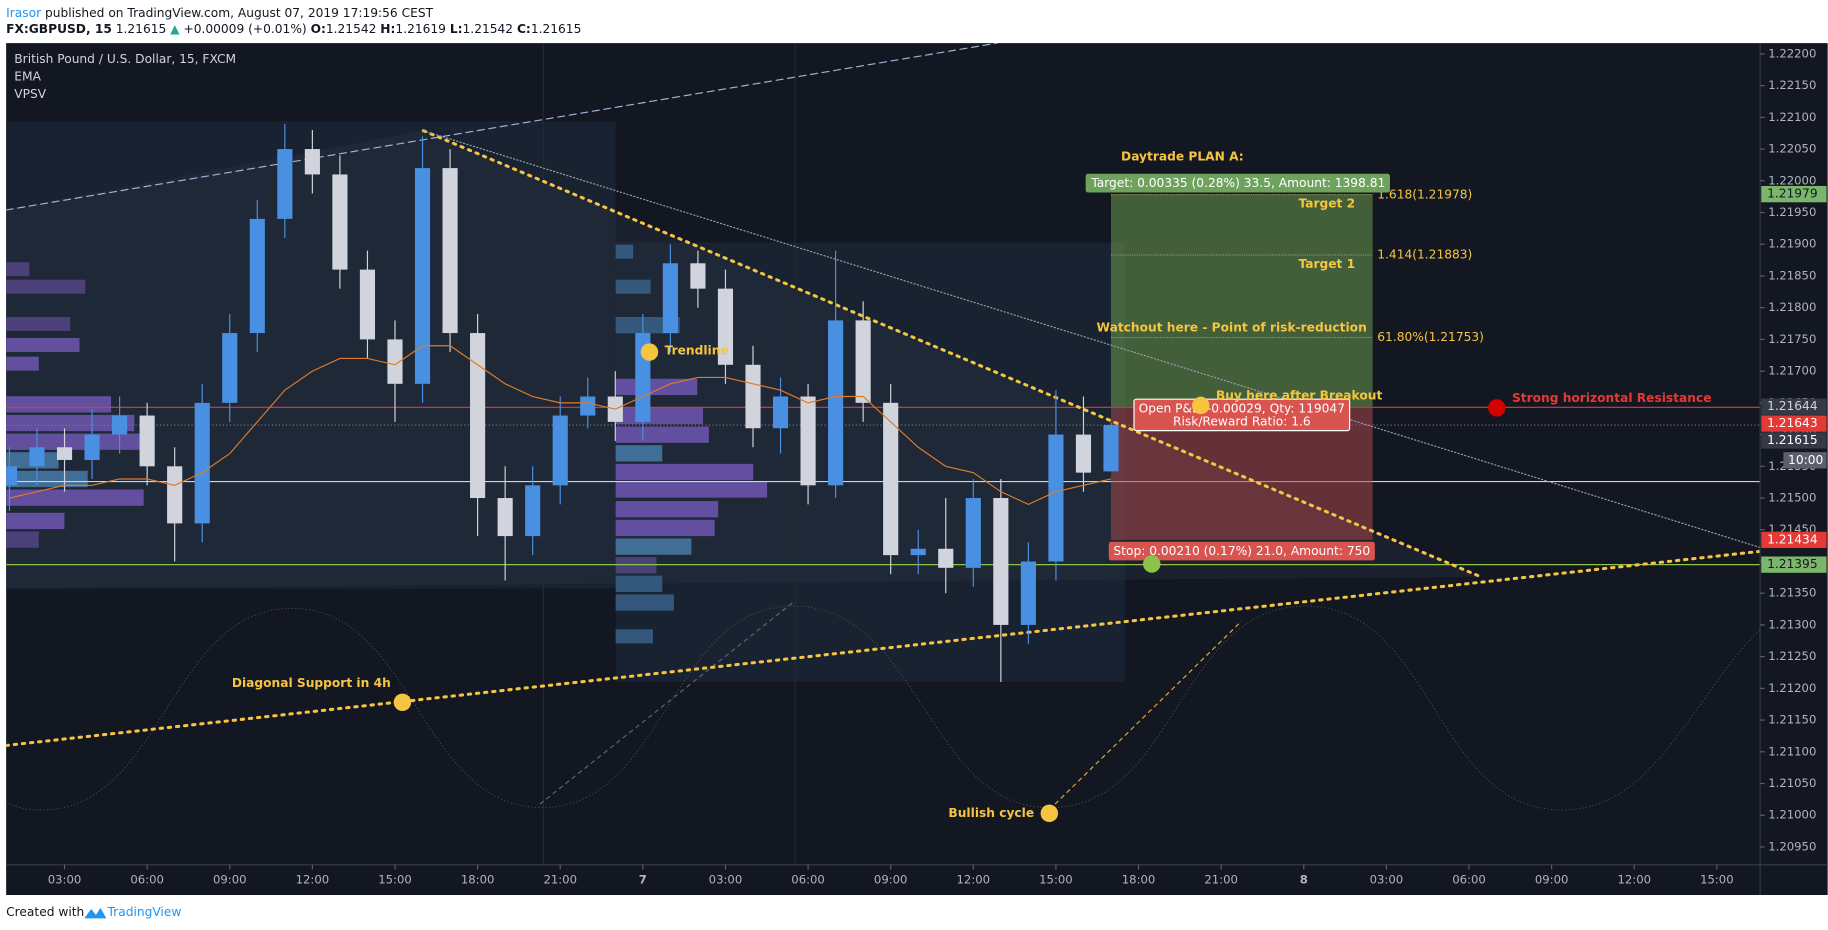  Describe the element at coordinates (1612, 398) in the screenshot. I see `annotation-text: Strong horizontal Resistance` at that location.